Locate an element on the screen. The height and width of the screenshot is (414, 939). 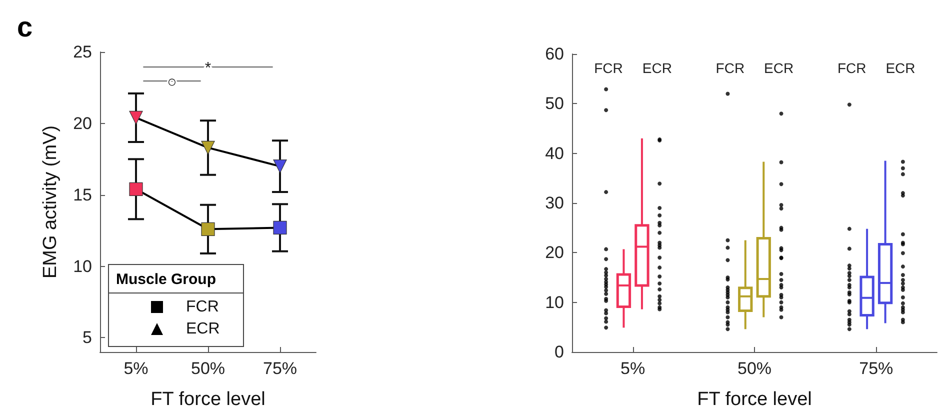
y-tick-label: 0 is located at coordinates (559, 352).